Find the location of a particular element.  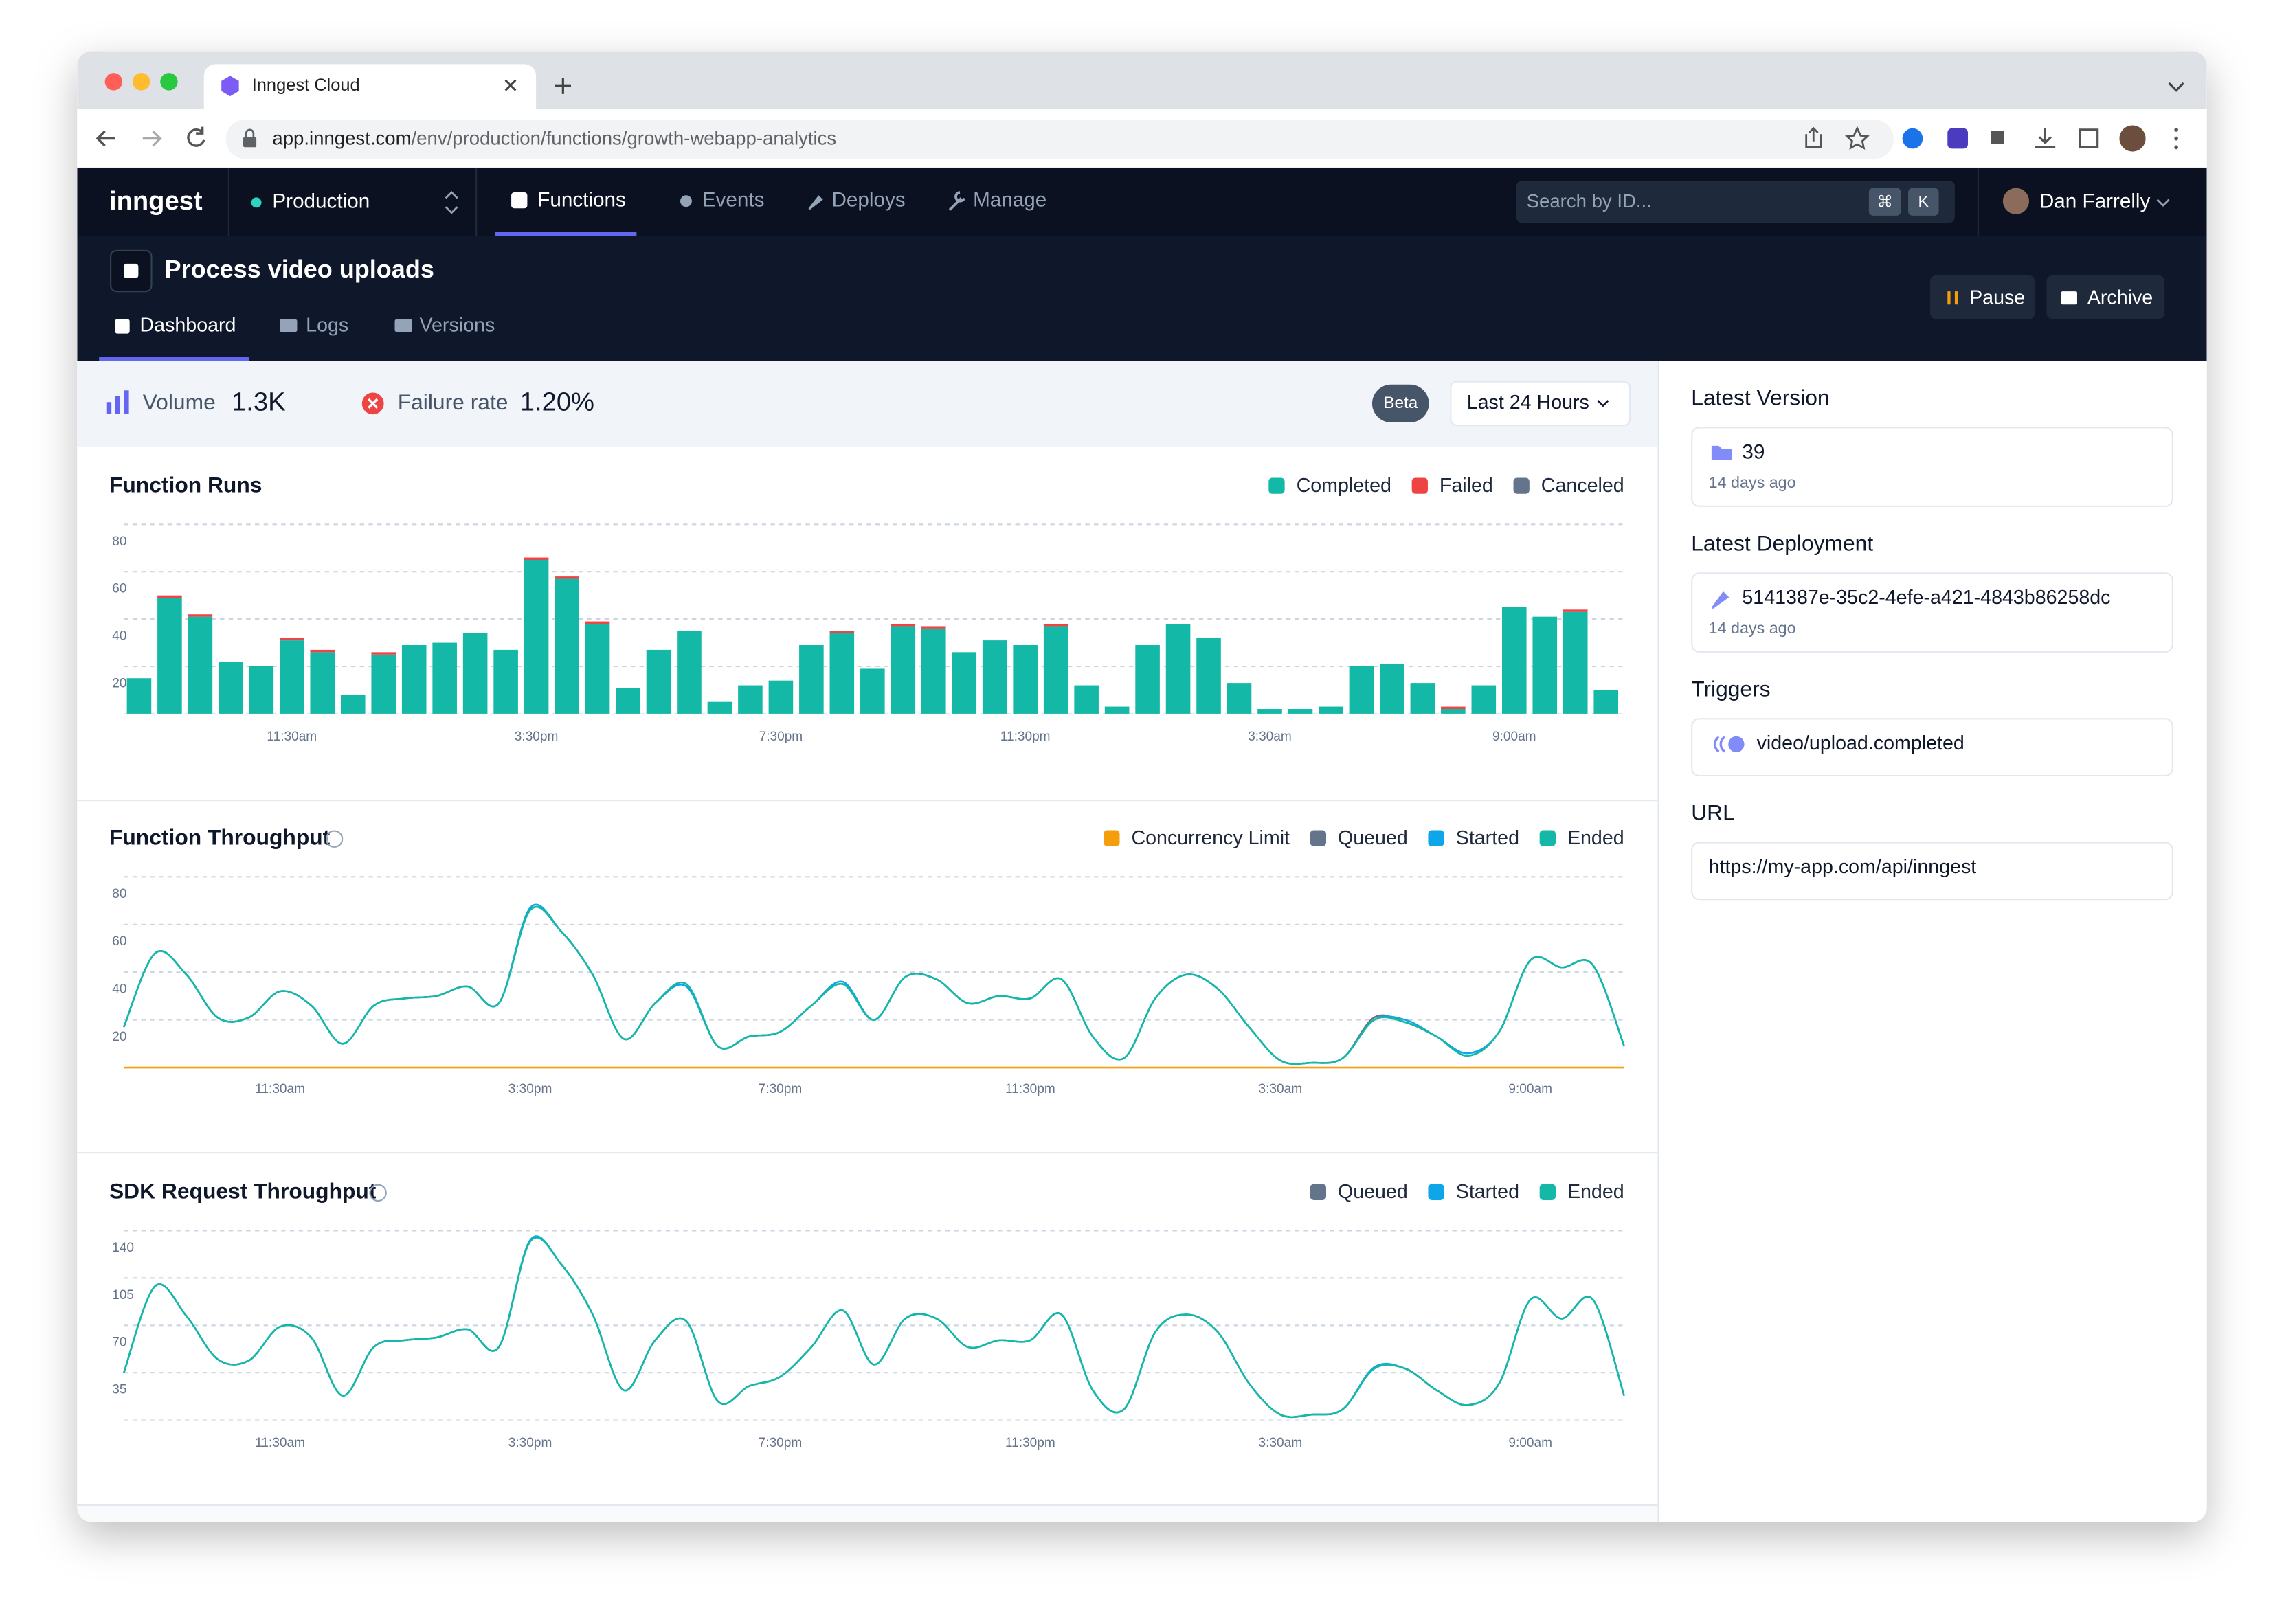

legend-label: Ended is located at coordinates (1595, 838).